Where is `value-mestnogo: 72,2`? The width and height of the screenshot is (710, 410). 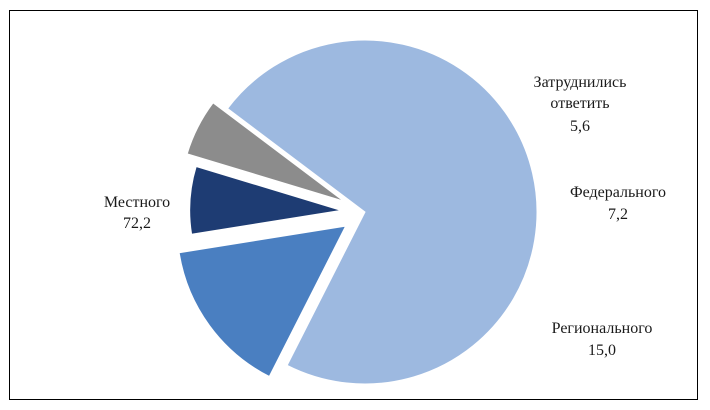 value-mestnogo: 72,2 is located at coordinates (137, 223).